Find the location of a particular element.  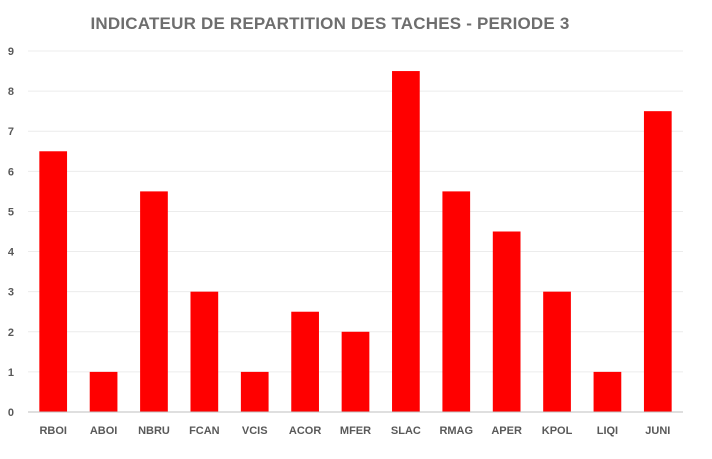

x-tick-label: JUNI is located at coordinates (657, 431).